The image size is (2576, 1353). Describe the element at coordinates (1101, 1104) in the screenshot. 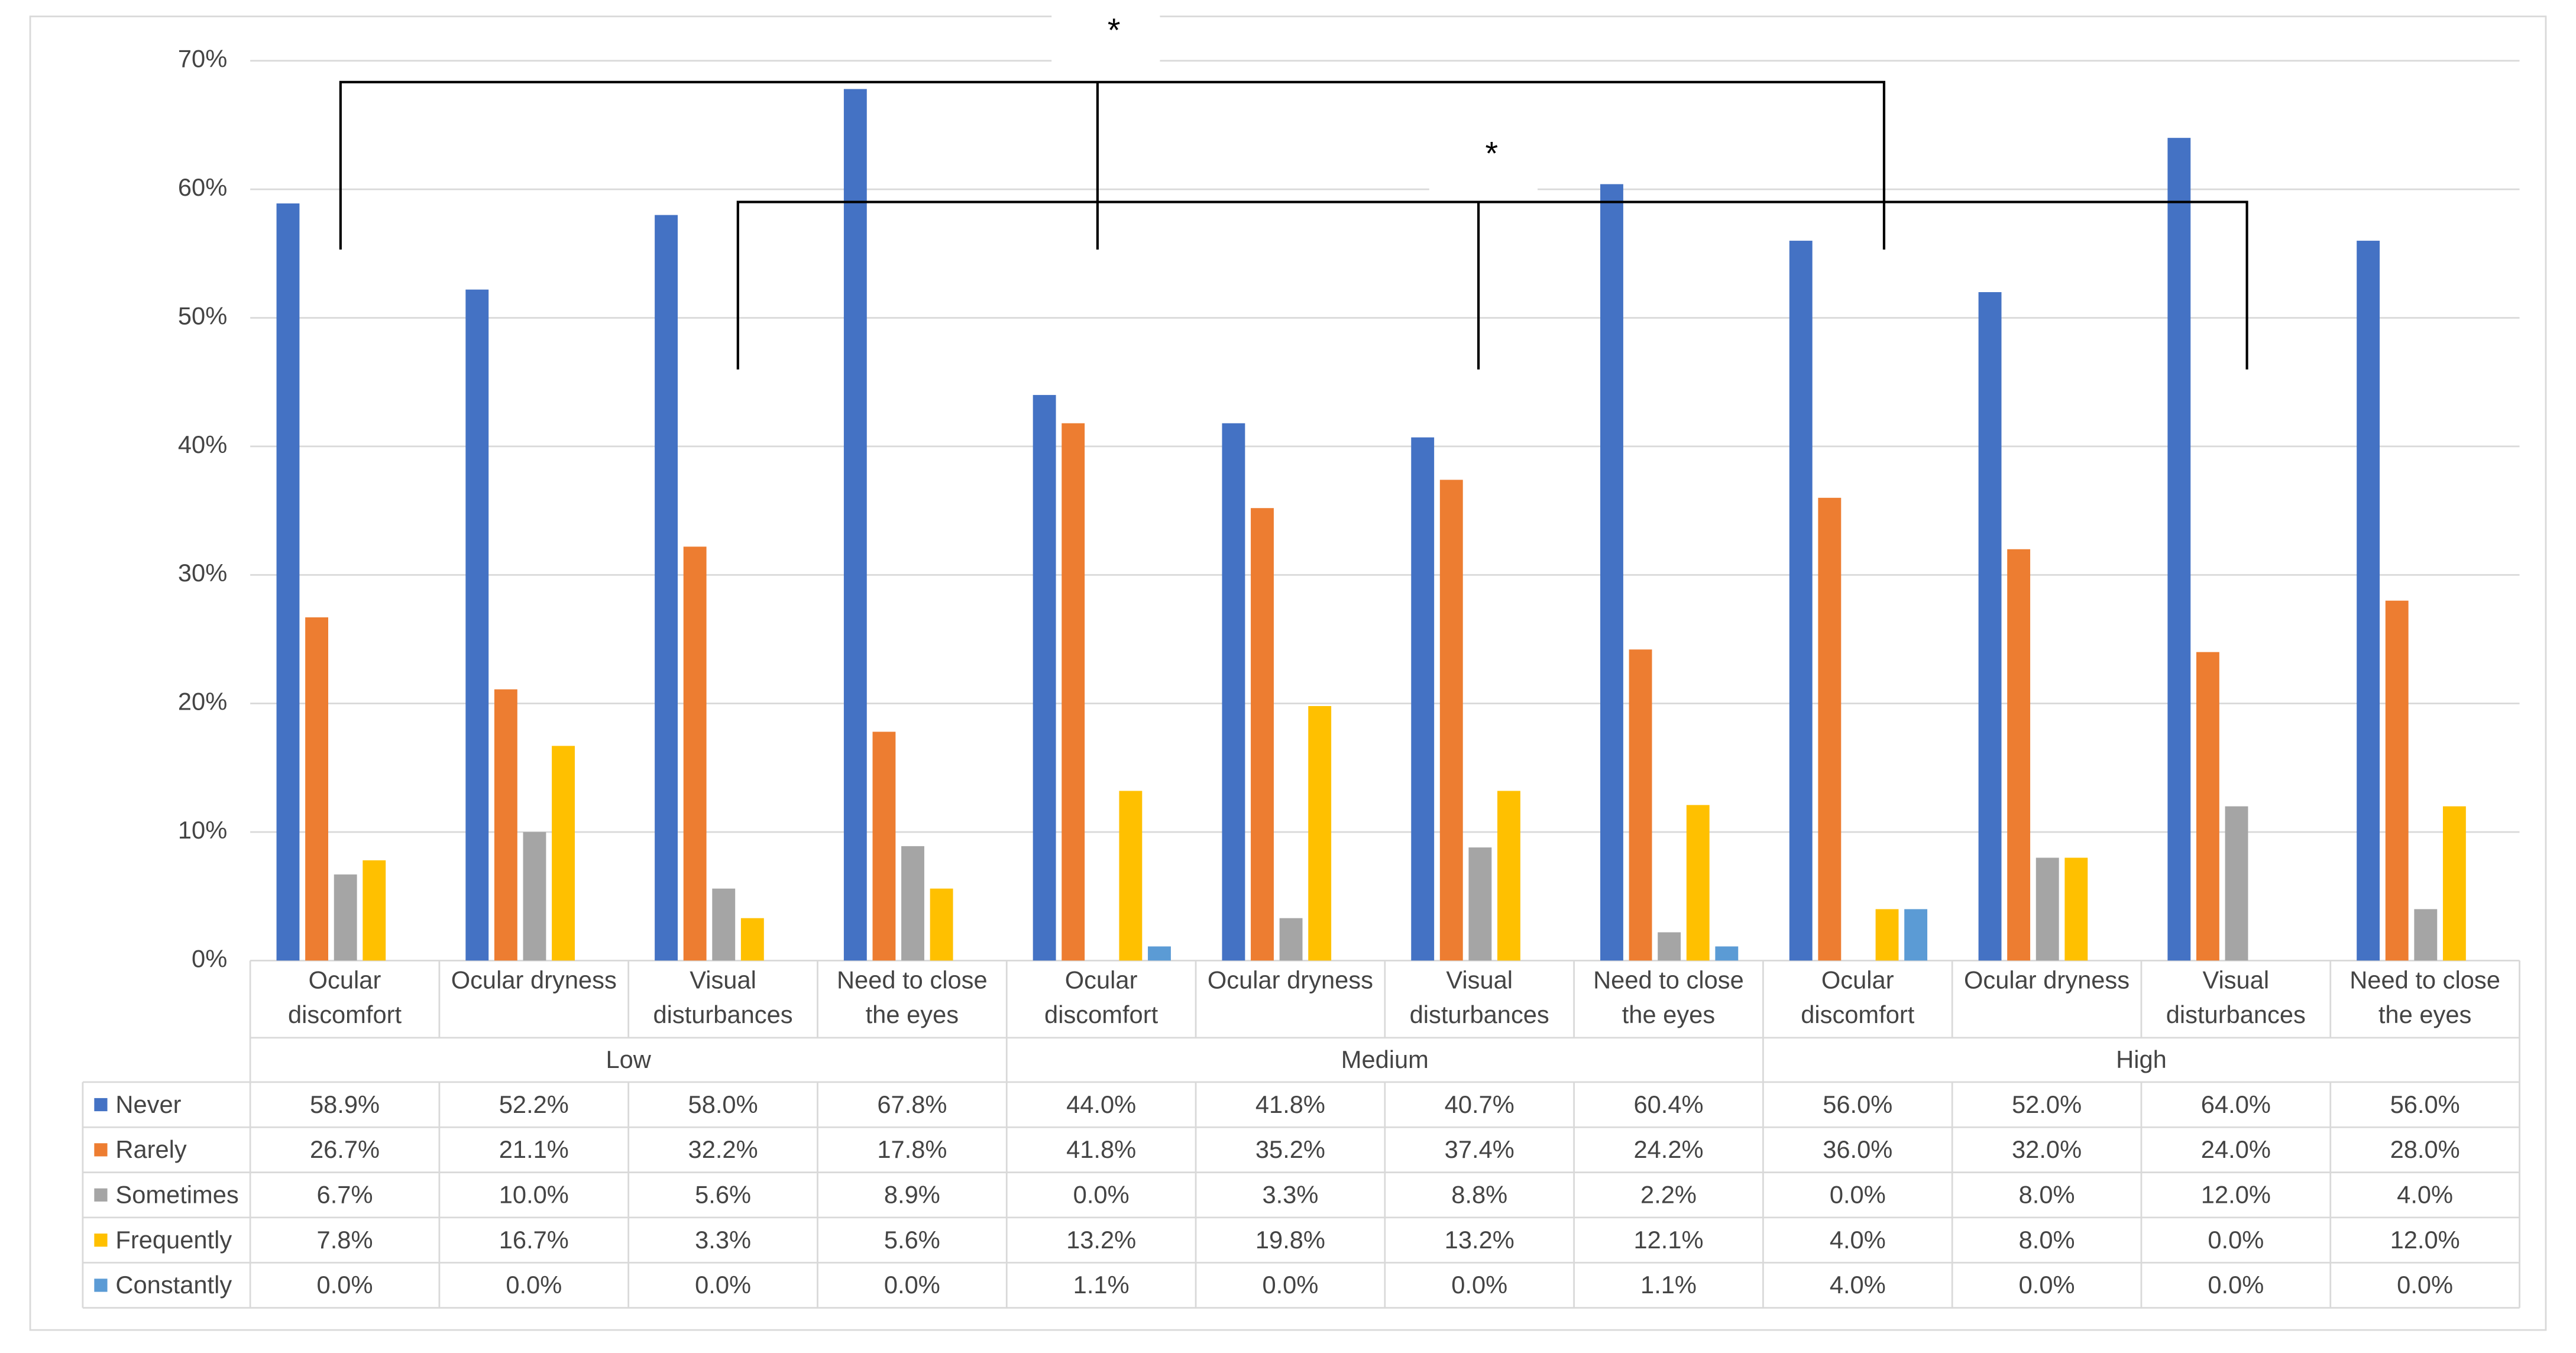

I see `table-cell: 44.0%` at that location.